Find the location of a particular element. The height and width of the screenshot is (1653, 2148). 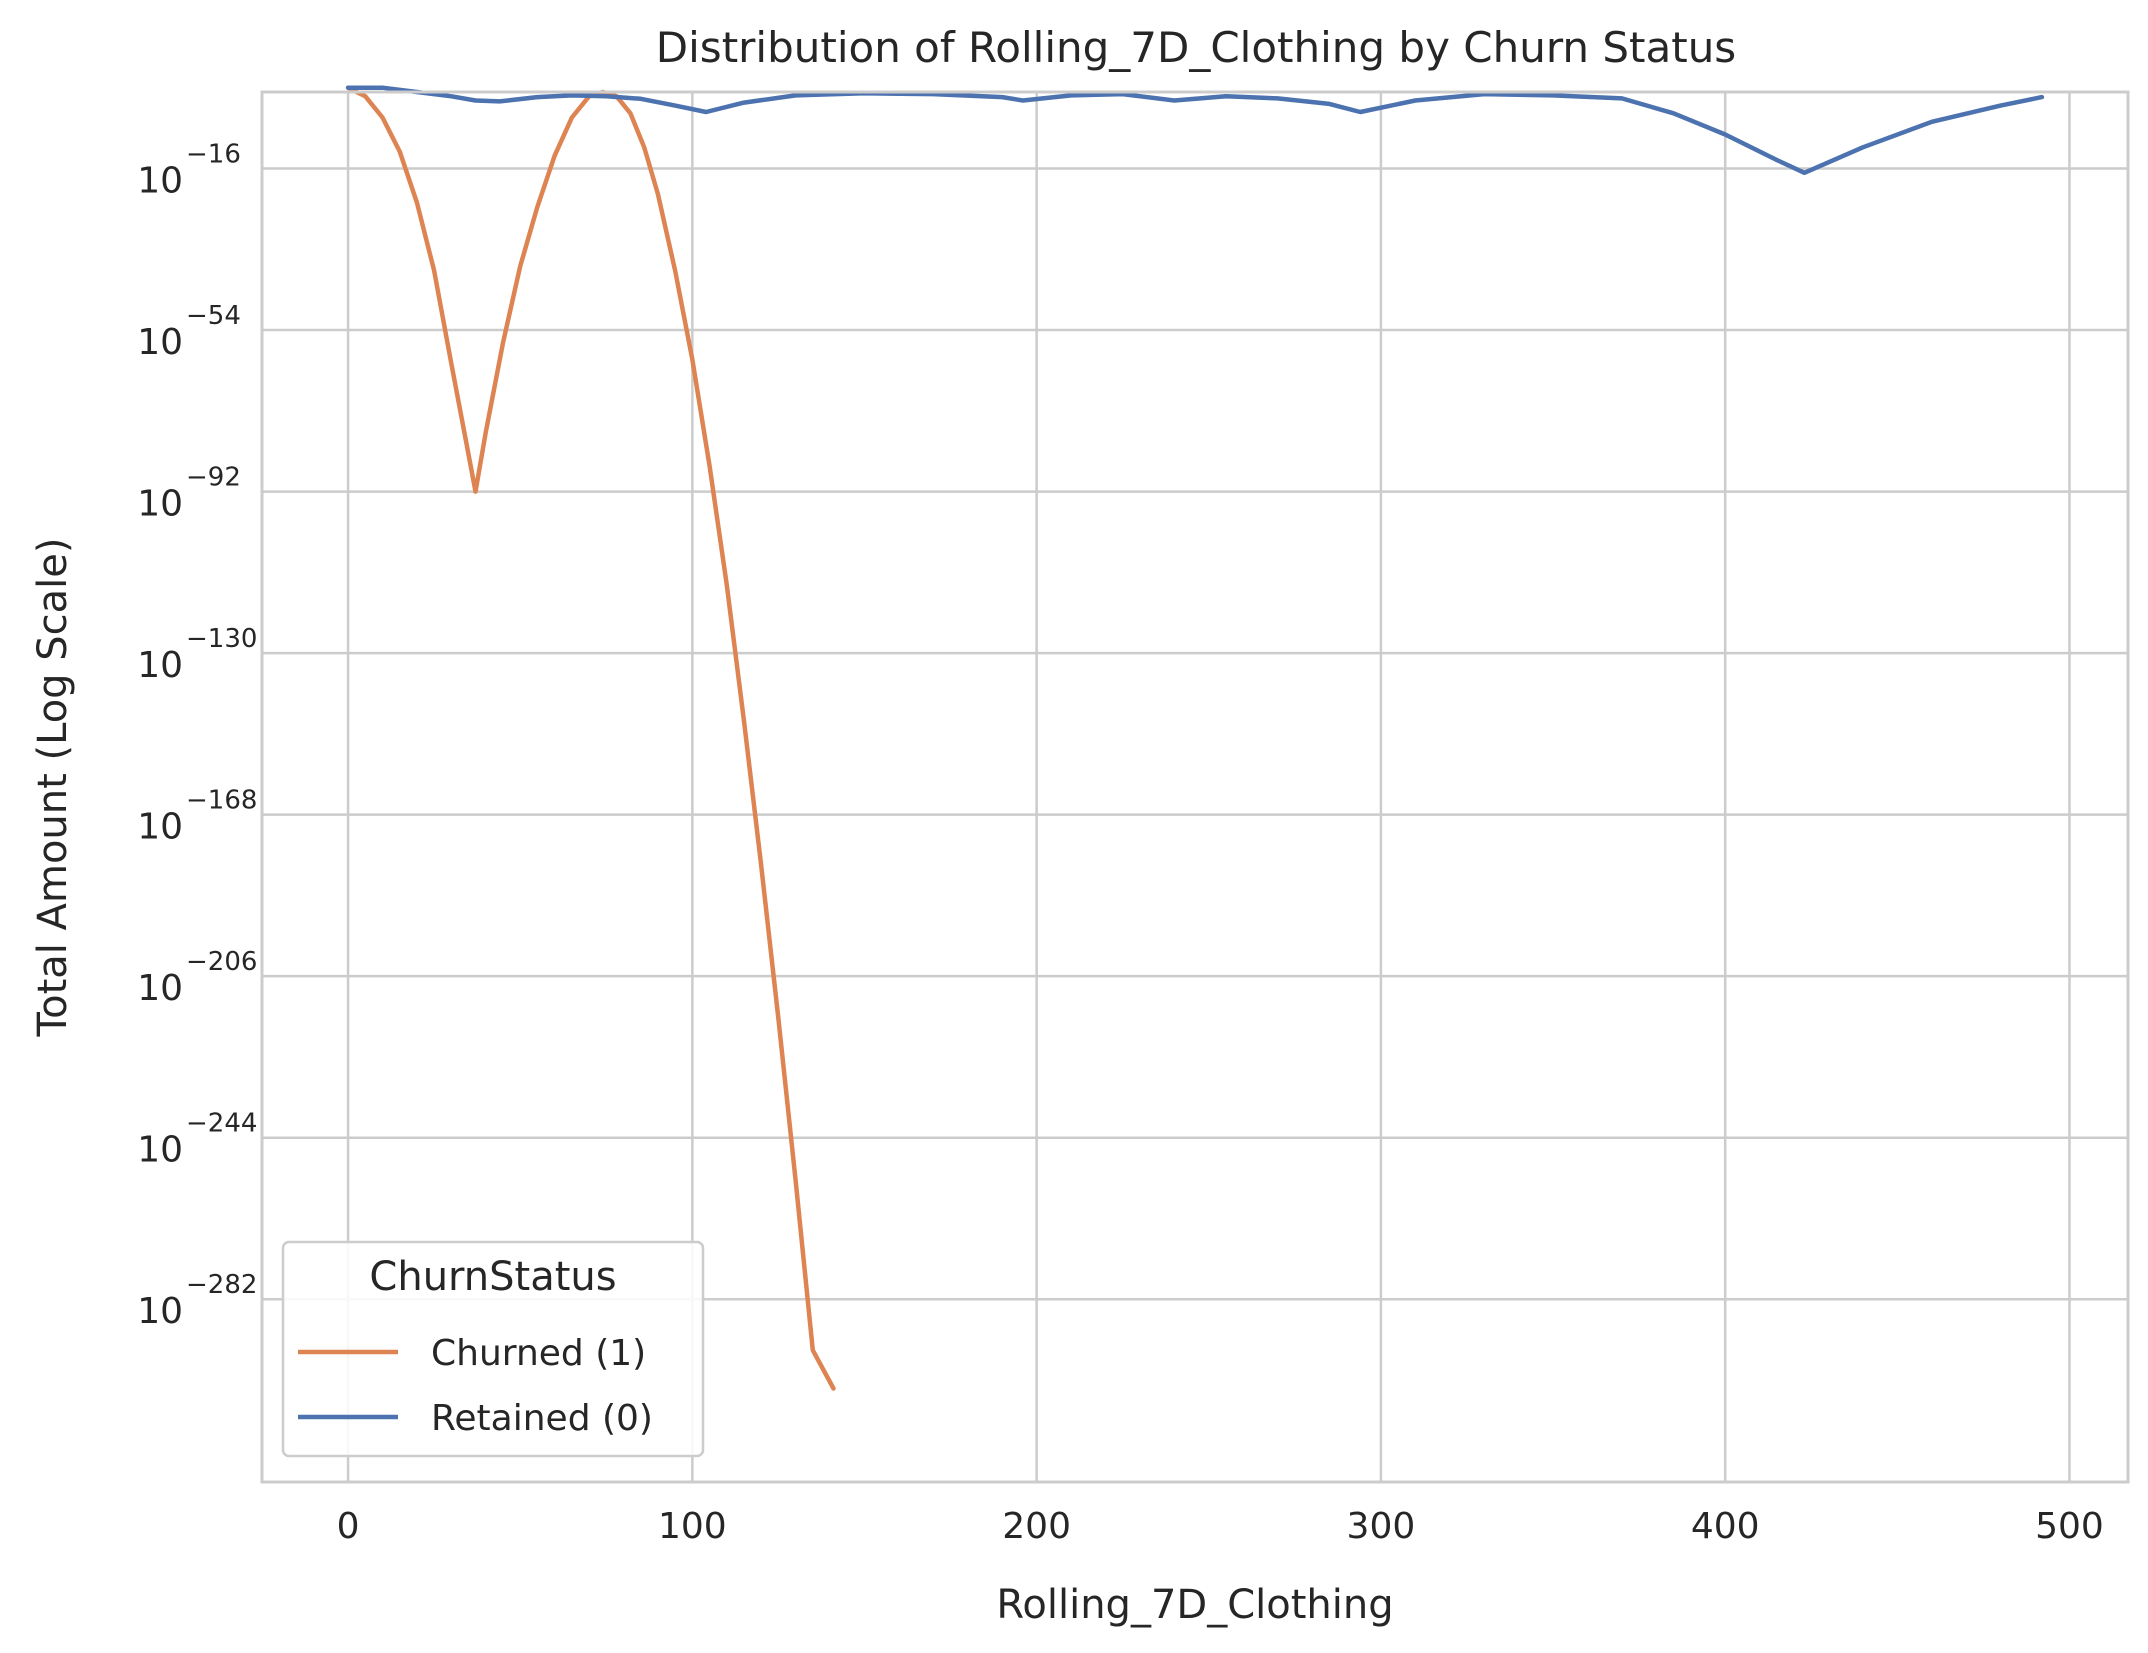

legend: ChurnStatus Churned (1) Retained (0) is located at coordinates (493, 1349).